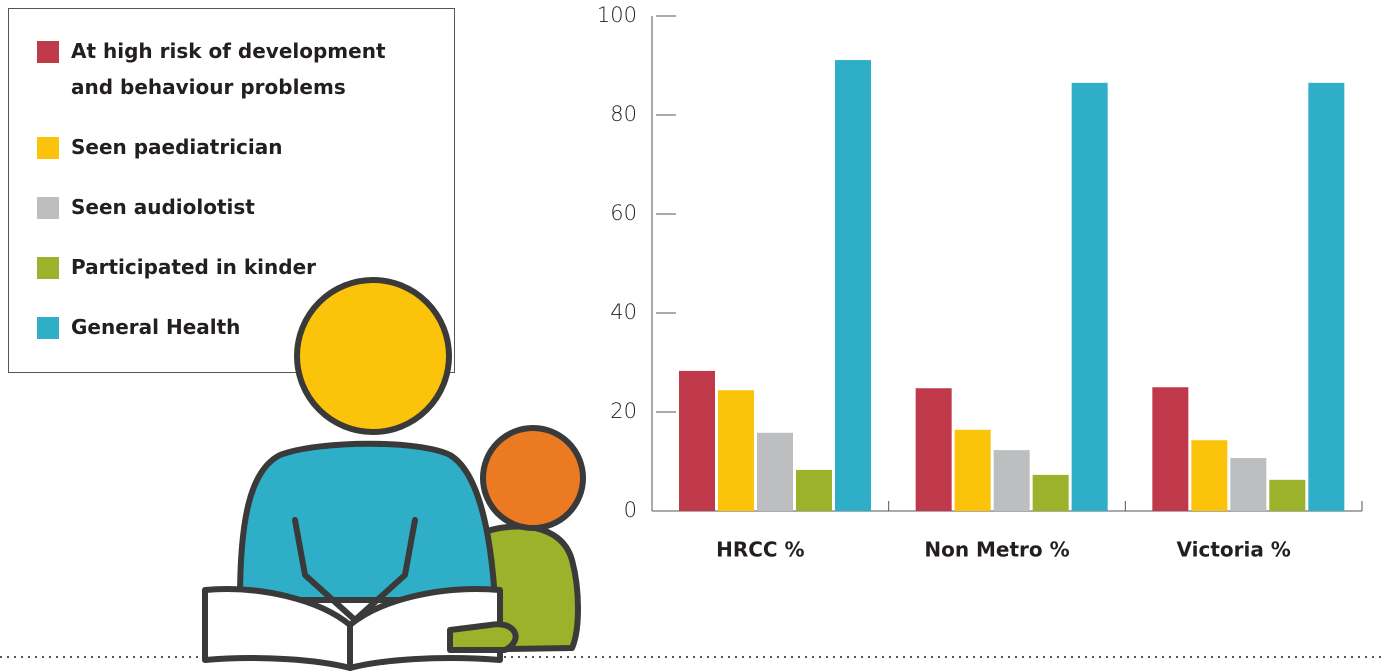 The height and width of the screenshot is (672, 1383). Describe the element at coordinates (996, 550) in the screenshot. I see `x-tick-label: Non Metro %` at that location.